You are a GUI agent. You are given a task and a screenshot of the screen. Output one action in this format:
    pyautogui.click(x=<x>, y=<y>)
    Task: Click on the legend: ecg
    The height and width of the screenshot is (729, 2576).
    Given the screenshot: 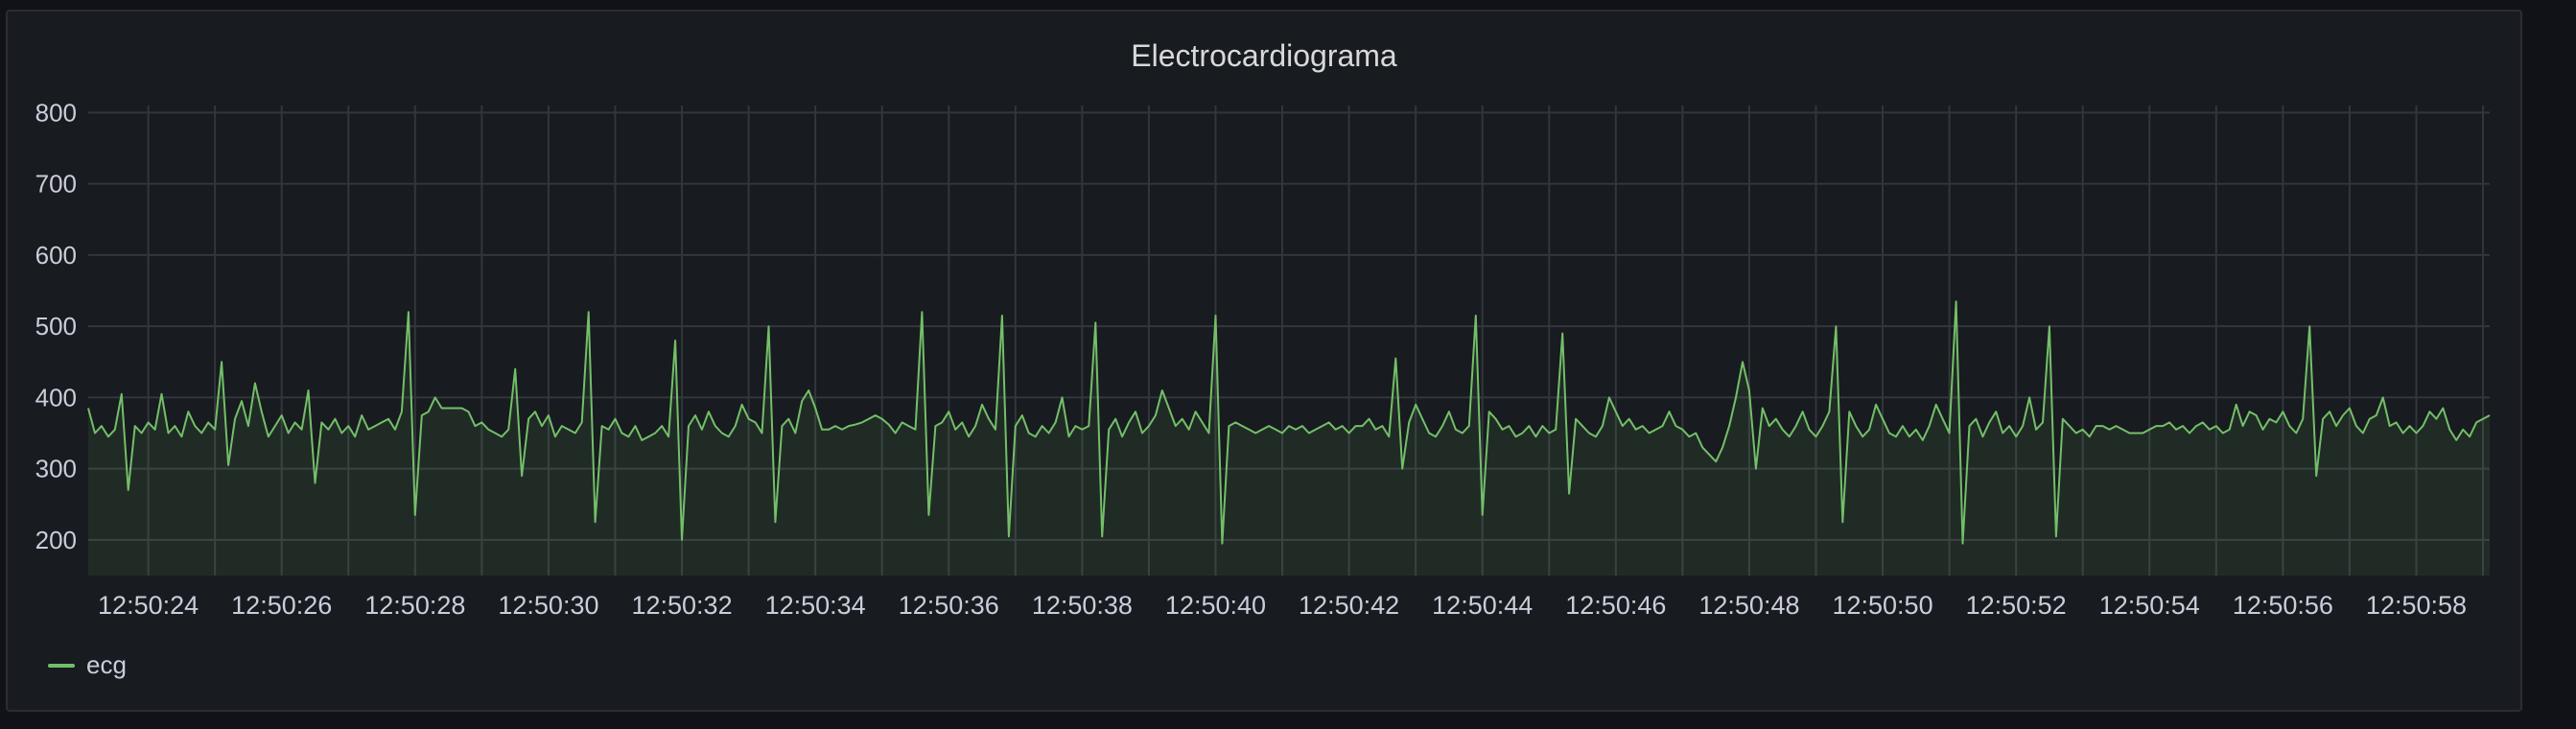 What is the action you would take?
    pyautogui.click(x=87, y=665)
    